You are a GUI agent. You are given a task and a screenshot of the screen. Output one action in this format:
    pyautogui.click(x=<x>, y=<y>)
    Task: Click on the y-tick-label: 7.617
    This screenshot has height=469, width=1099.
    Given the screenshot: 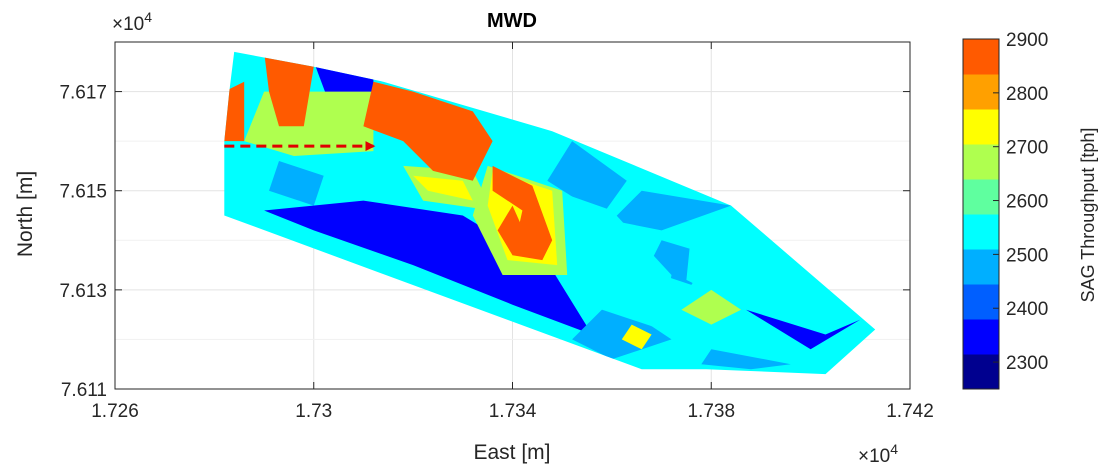 What is the action you would take?
    pyautogui.click(x=83, y=93)
    